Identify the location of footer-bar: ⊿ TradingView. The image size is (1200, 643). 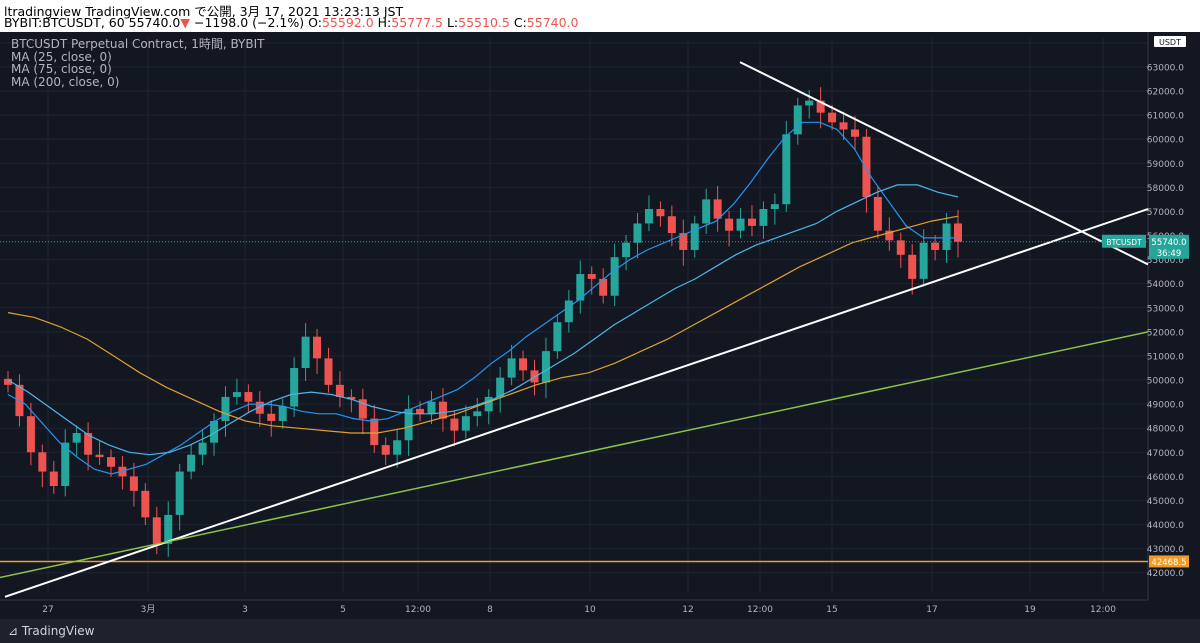
(600, 631).